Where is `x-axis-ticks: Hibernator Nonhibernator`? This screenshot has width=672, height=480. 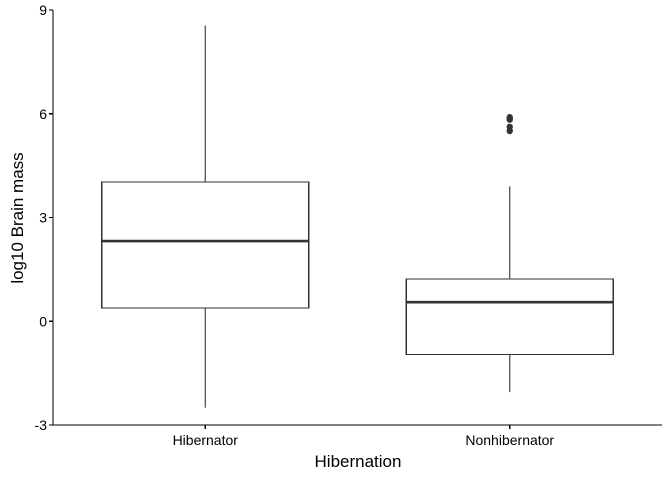
x-axis-ticks: Hibernator Nonhibernator is located at coordinates (363, 436).